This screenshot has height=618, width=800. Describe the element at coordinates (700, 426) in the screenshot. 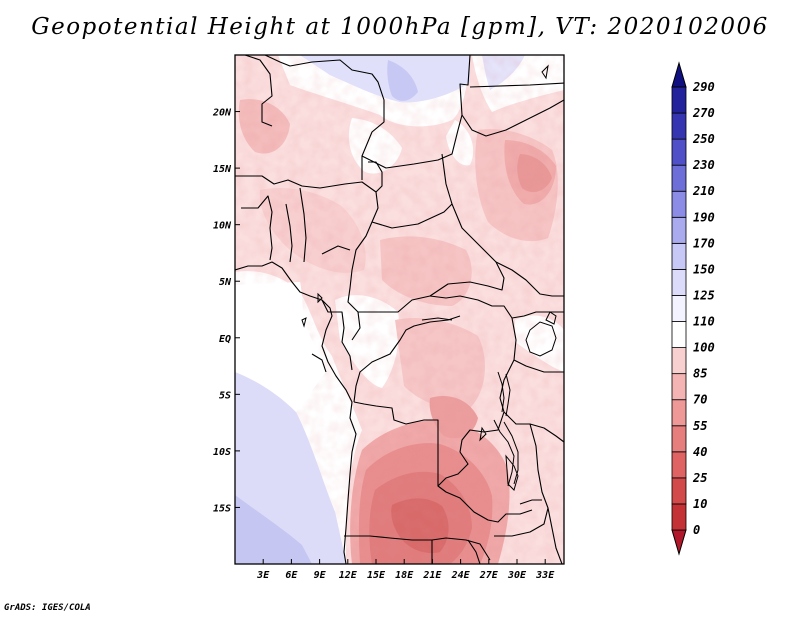

I see `colorbar-label: 55` at that location.